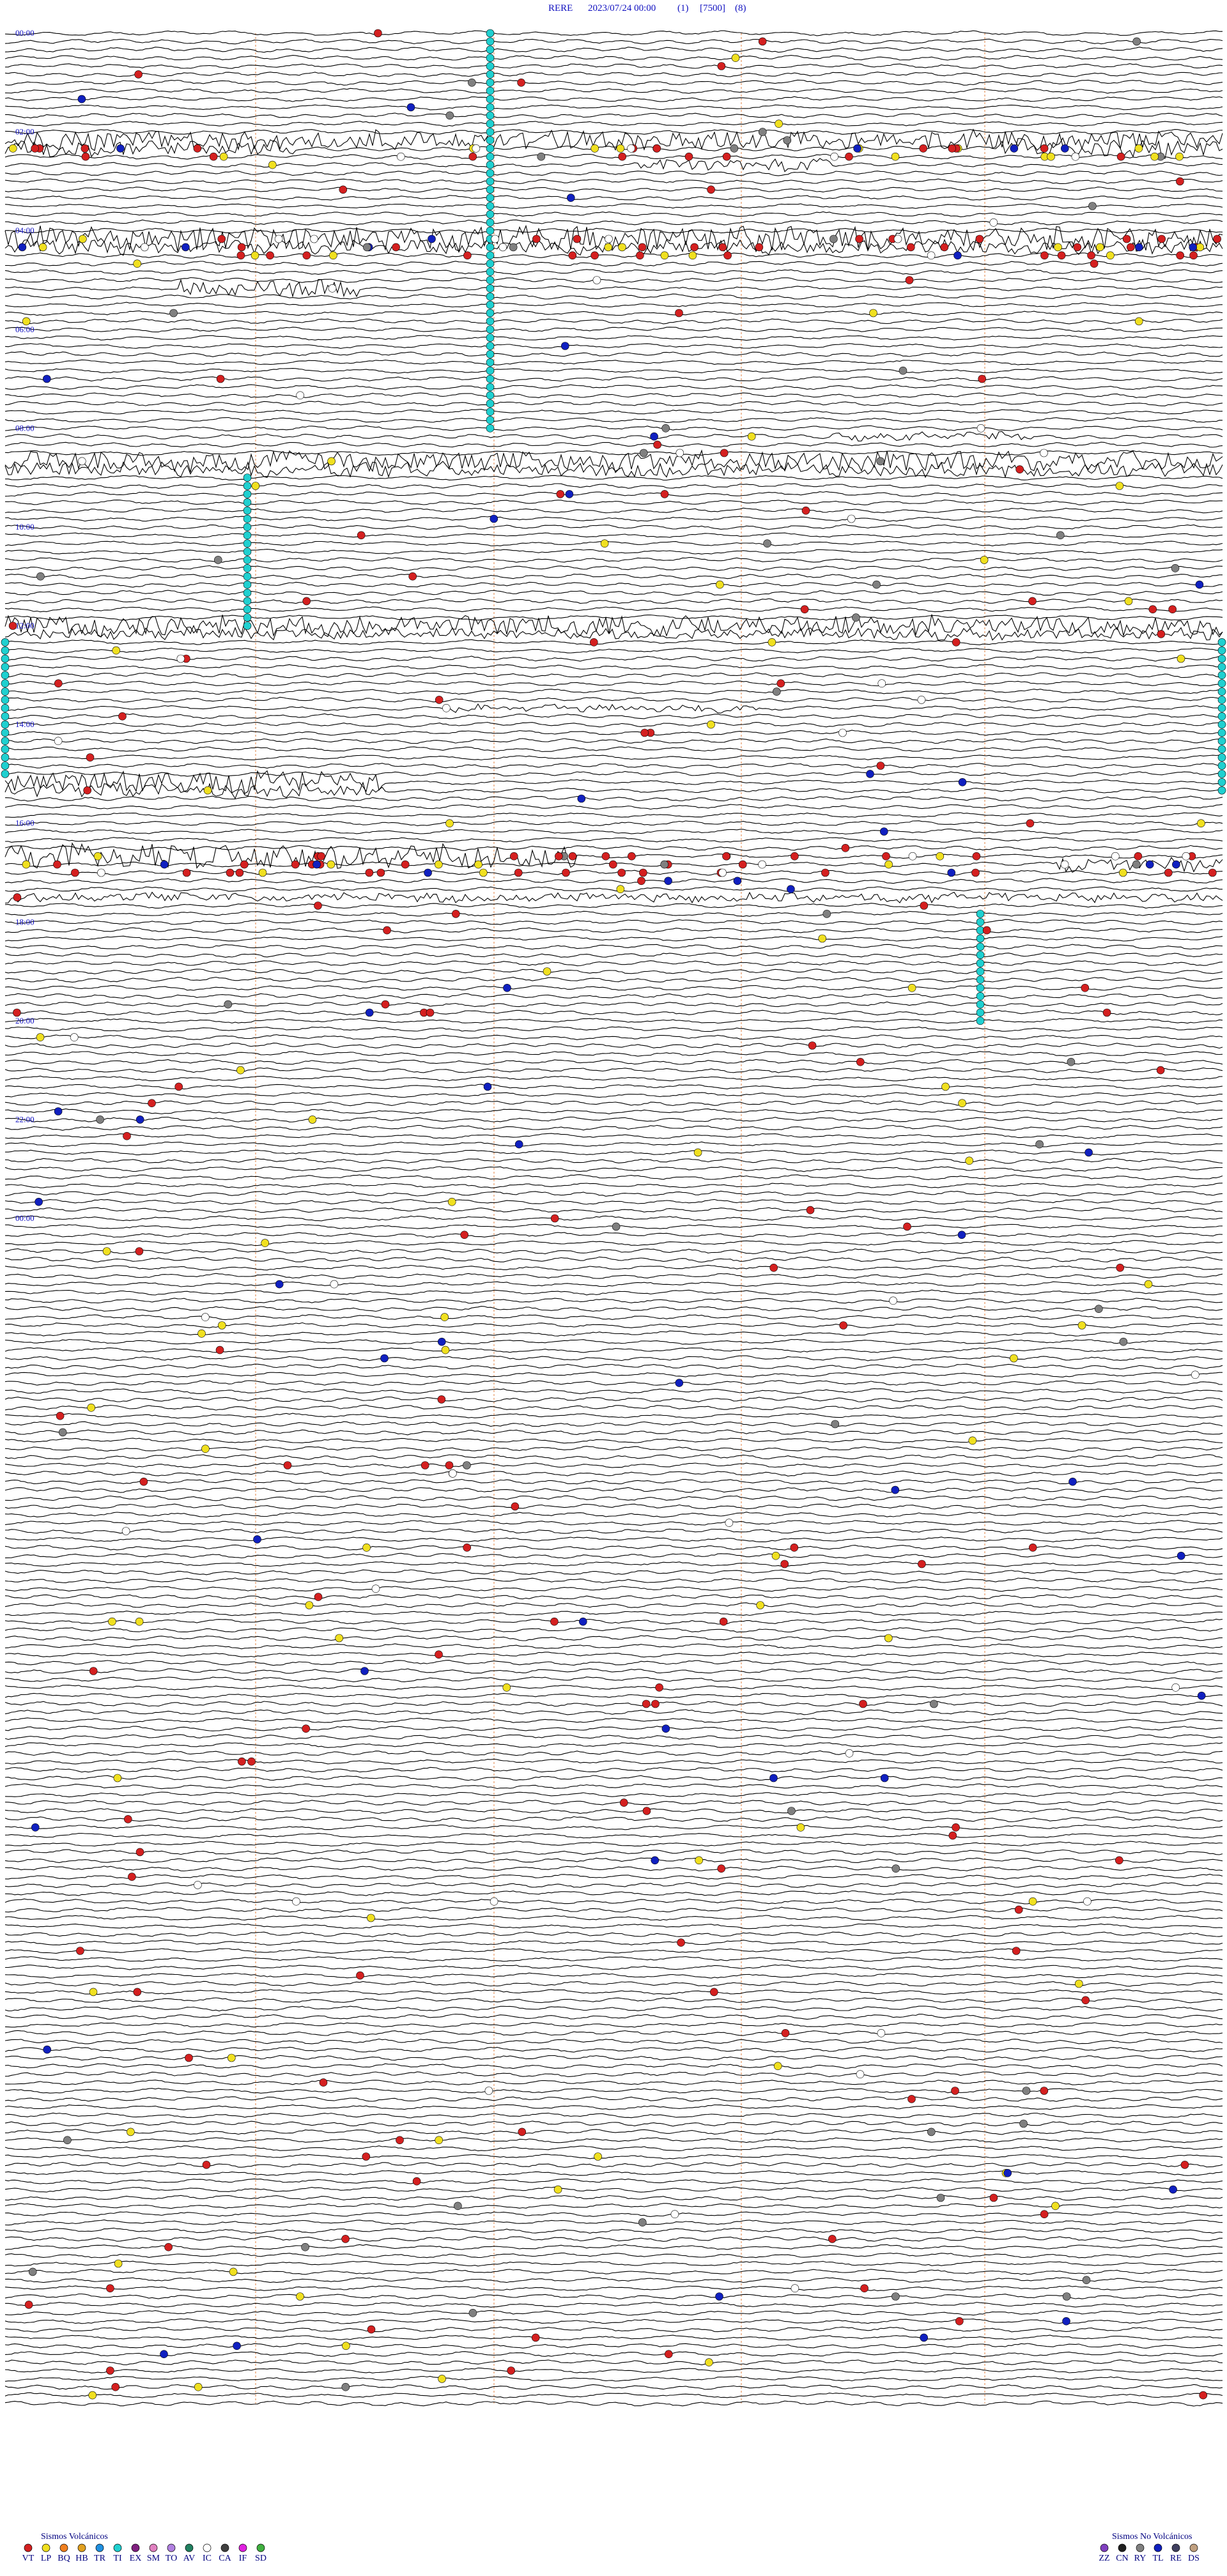 This screenshot has width=1227, height=2576. I want to click on legend-code: RY, so click(1140, 2558).